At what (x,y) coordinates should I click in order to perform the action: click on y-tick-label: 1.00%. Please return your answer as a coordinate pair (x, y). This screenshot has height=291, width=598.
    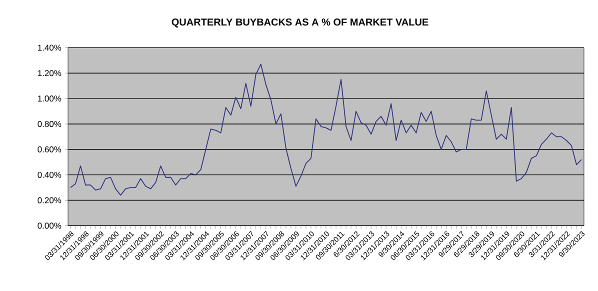
    Looking at the image, I should click on (50, 99).